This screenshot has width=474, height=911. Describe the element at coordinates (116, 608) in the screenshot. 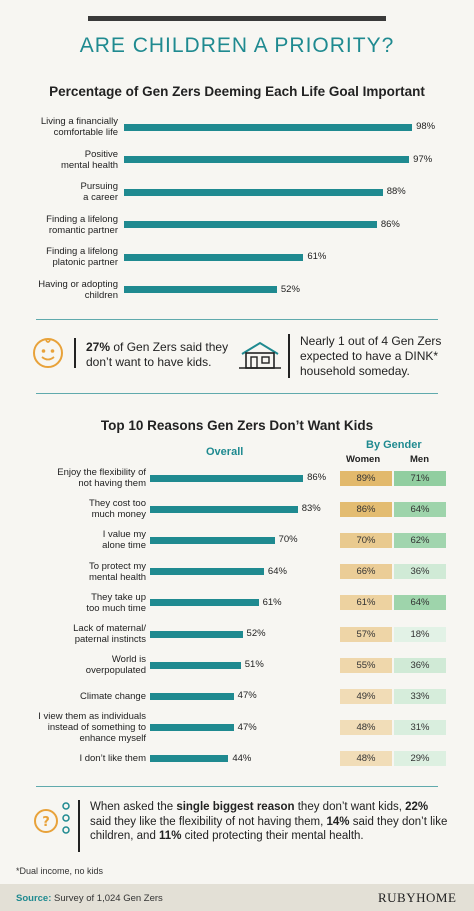

I see `bar-label-line: too much time` at that location.